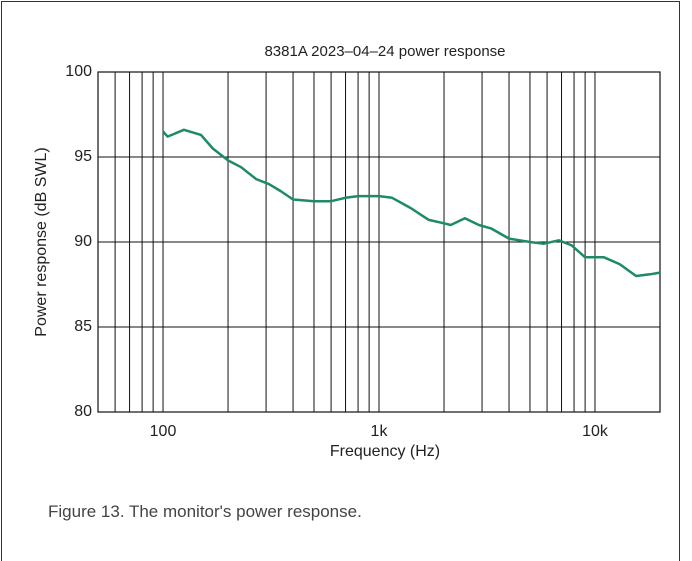 This screenshot has height=561, width=692. What do you see at coordinates (595, 431) in the screenshot?
I see `x-tick-label: 10k` at bounding box center [595, 431].